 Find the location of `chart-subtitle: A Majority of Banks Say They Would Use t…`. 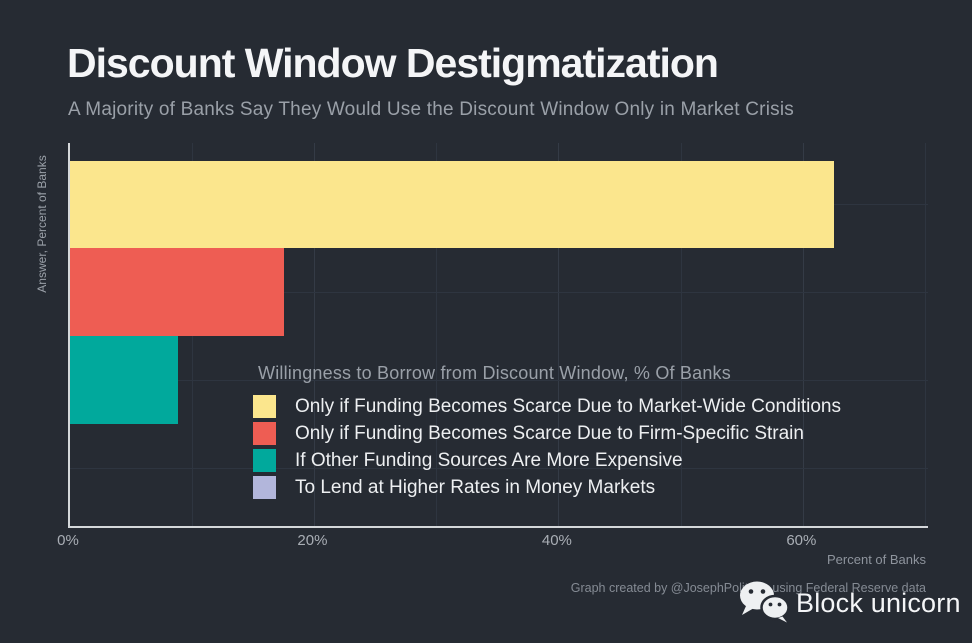

chart-subtitle: A Majority of Banks Say They Would Use t… is located at coordinates (431, 109).